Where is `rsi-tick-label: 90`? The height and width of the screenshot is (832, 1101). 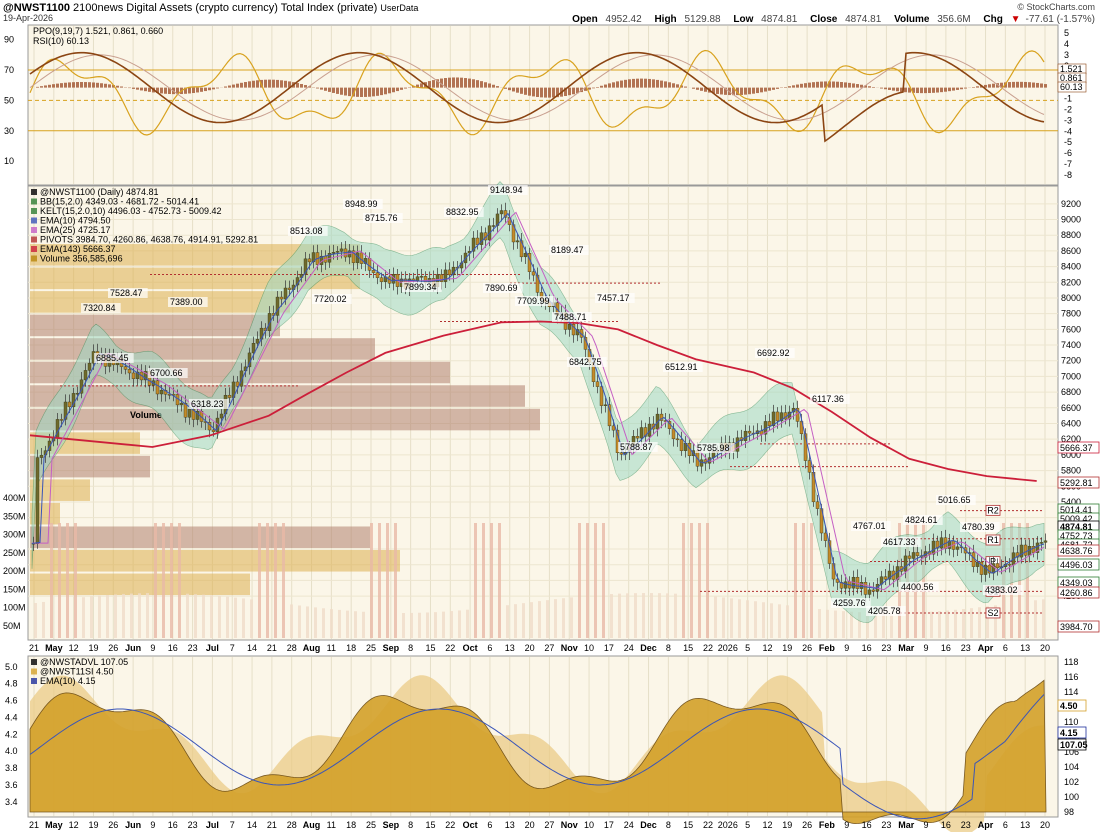
rsi-tick-label: 90 is located at coordinates (9, 40).